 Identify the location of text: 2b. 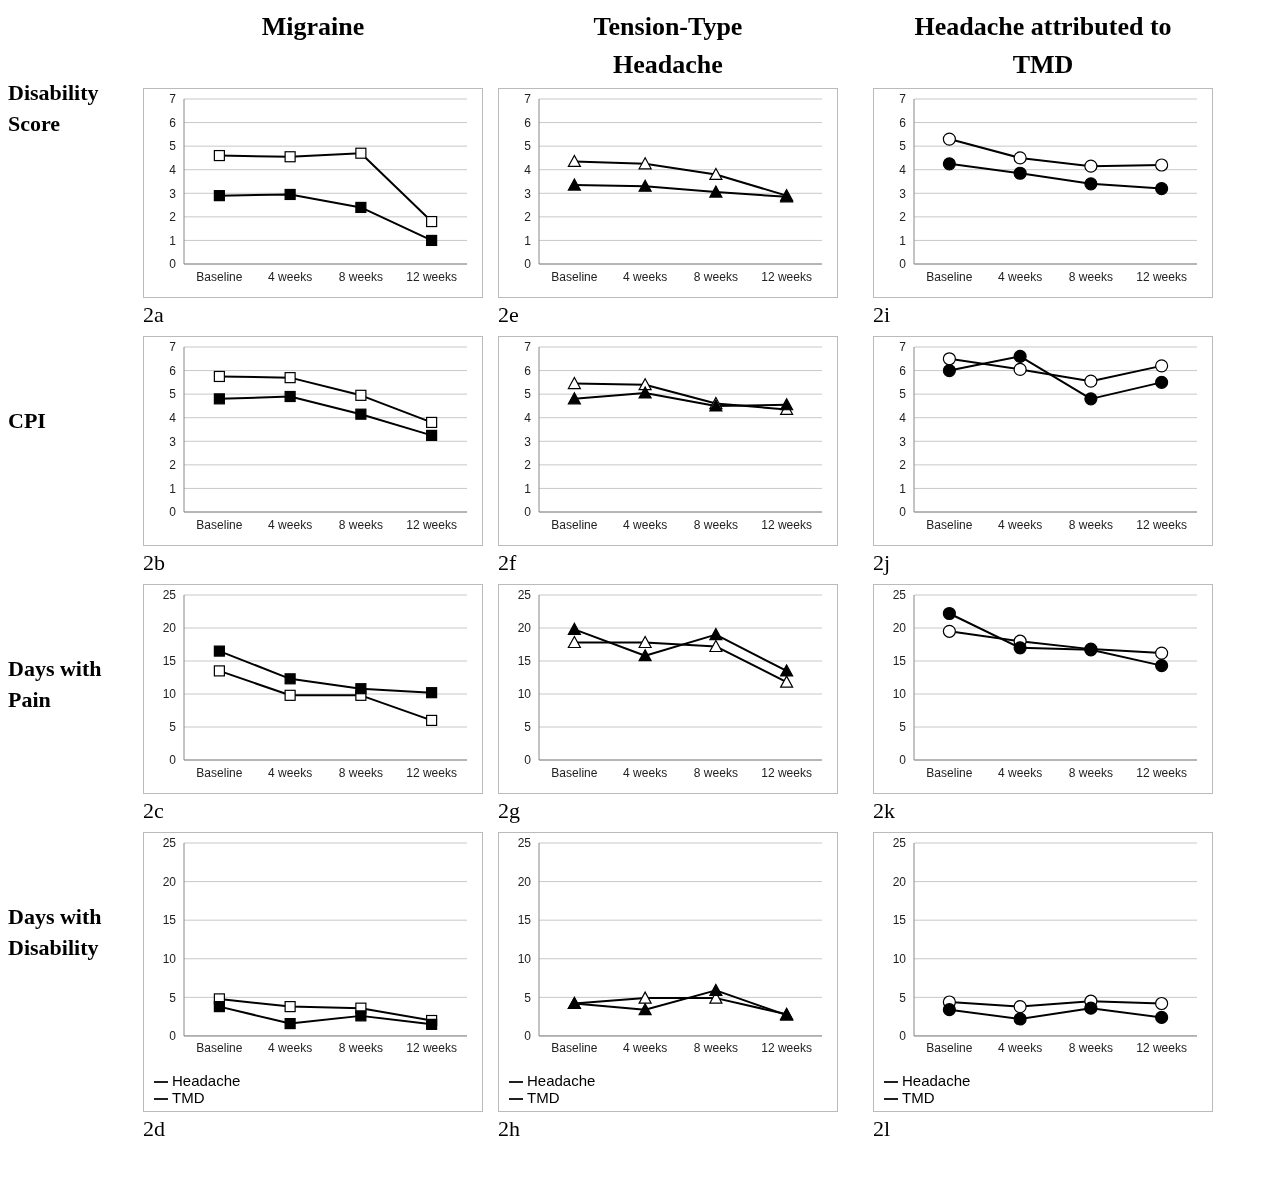
(154, 563).